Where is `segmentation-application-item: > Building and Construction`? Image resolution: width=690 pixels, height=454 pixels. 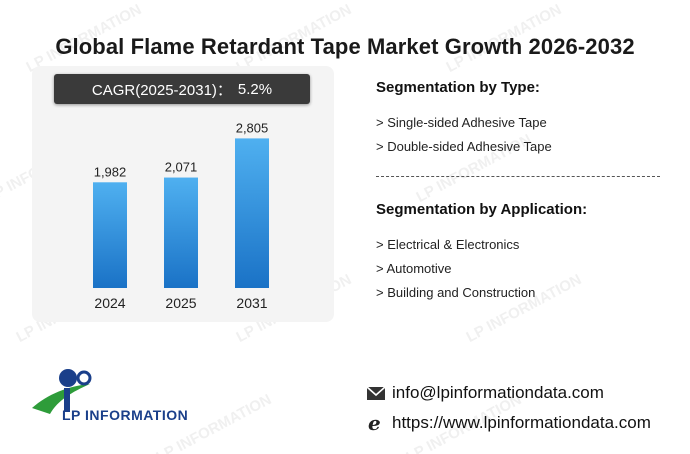 segmentation-application-item: > Building and Construction is located at coordinates (456, 292).